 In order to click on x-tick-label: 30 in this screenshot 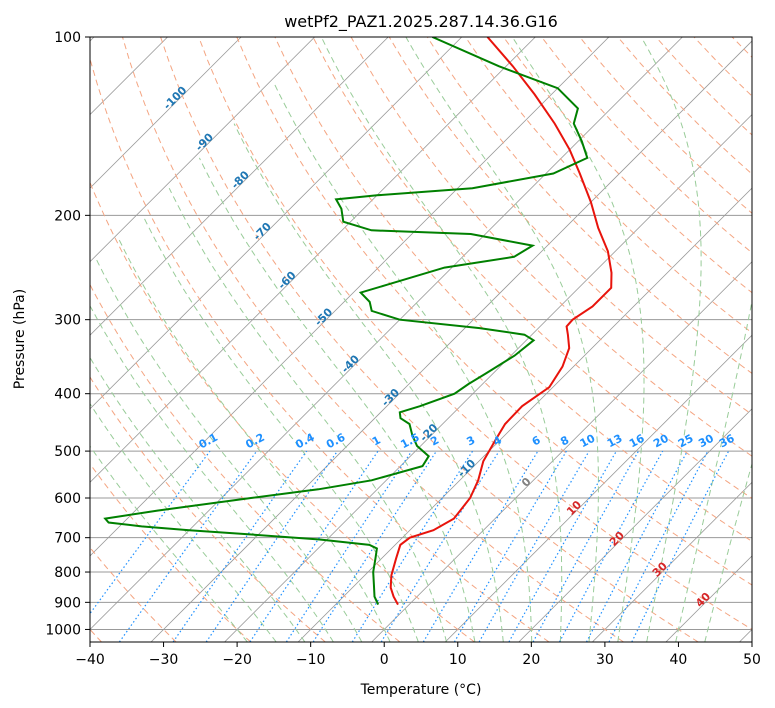, I will do `click(605, 660)`.